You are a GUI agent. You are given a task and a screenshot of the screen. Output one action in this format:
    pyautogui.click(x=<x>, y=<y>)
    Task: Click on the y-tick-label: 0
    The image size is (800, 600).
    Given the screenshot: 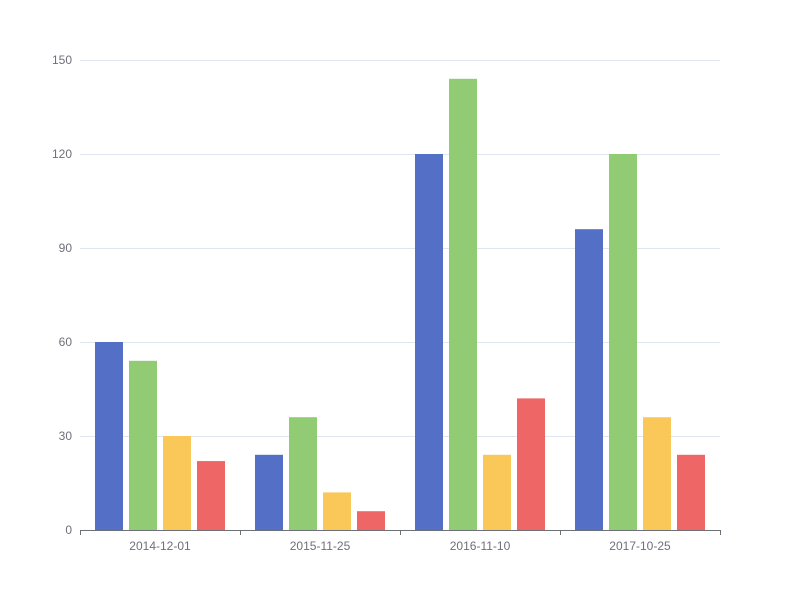 What is the action you would take?
    pyautogui.click(x=68, y=530)
    